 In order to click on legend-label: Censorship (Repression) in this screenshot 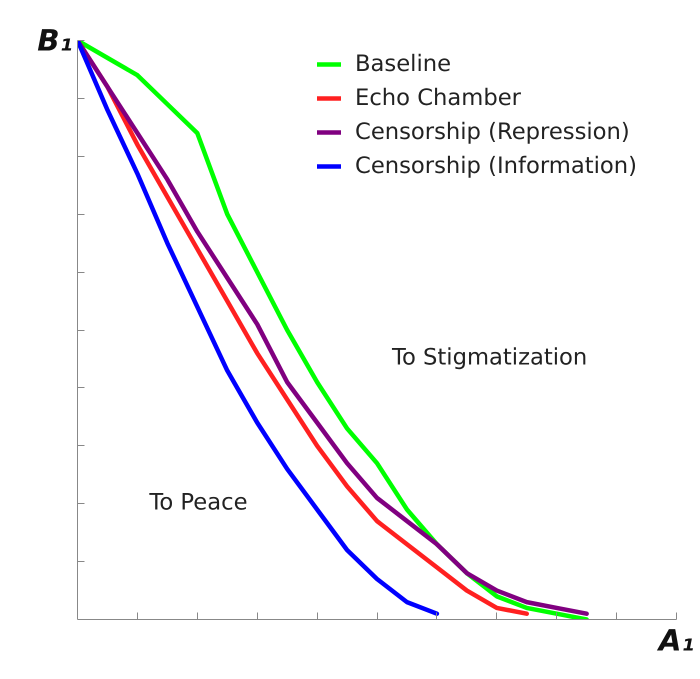, I will do `click(492, 132)`.